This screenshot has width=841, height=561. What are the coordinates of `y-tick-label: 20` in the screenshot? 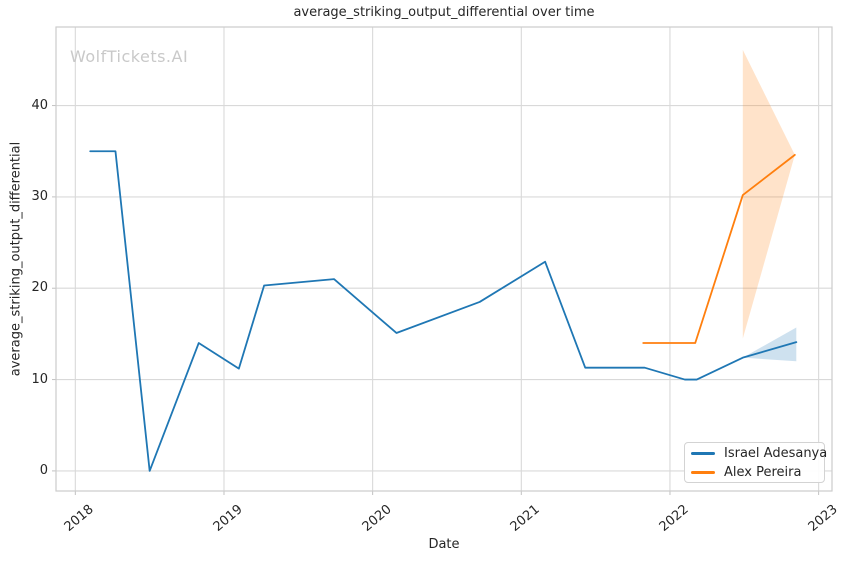 It's located at (39, 288).